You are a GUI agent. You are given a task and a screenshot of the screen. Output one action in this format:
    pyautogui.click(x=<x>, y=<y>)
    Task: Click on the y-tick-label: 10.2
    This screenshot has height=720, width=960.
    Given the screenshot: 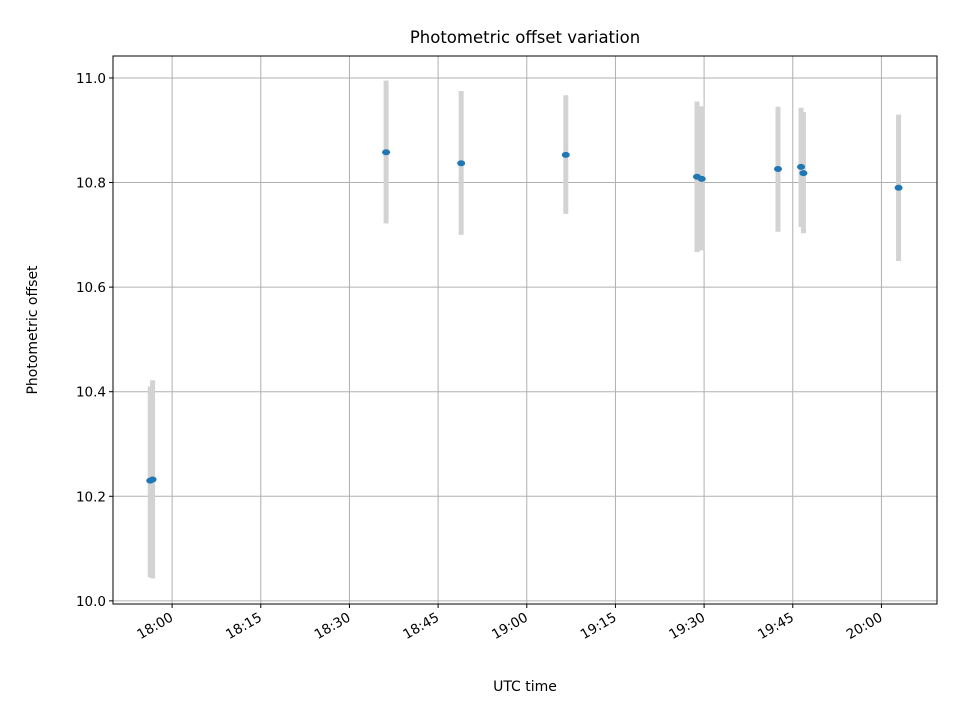 What is the action you would take?
    pyautogui.click(x=91, y=497)
    